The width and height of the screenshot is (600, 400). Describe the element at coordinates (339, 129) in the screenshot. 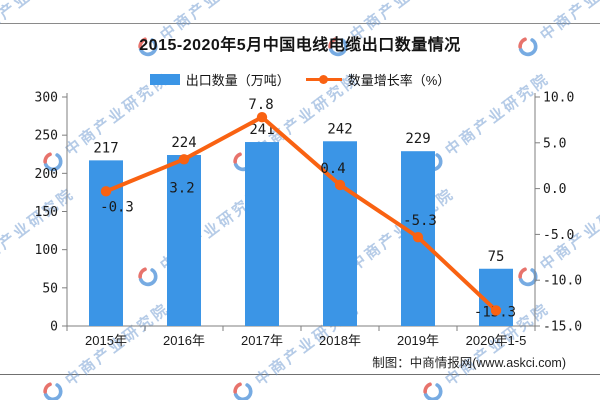

I see `bar-value-label: 242` at that location.